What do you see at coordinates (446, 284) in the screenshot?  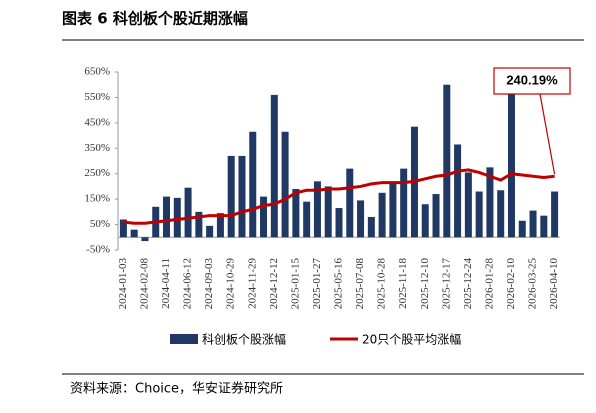 I see `x-tick-label: 2025-12-17` at bounding box center [446, 284].